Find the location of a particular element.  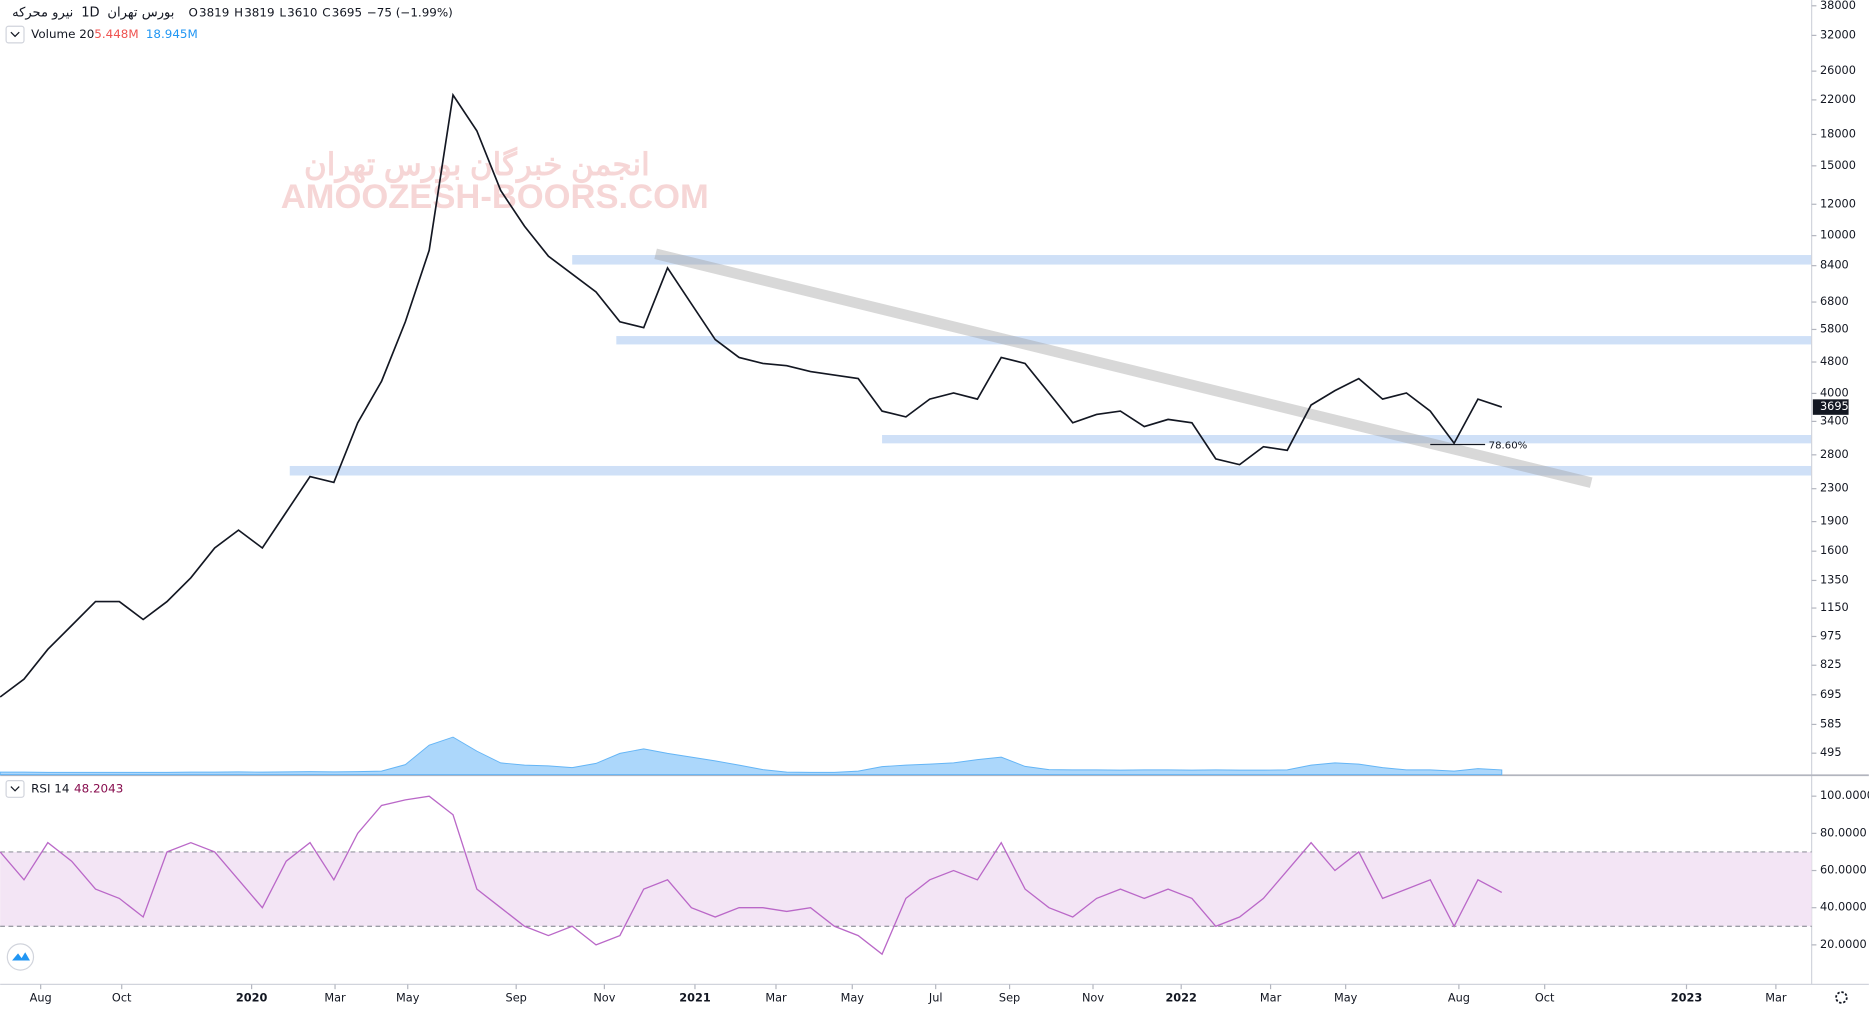

y-tick-label: 80.0000 is located at coordinates (1843, 832).